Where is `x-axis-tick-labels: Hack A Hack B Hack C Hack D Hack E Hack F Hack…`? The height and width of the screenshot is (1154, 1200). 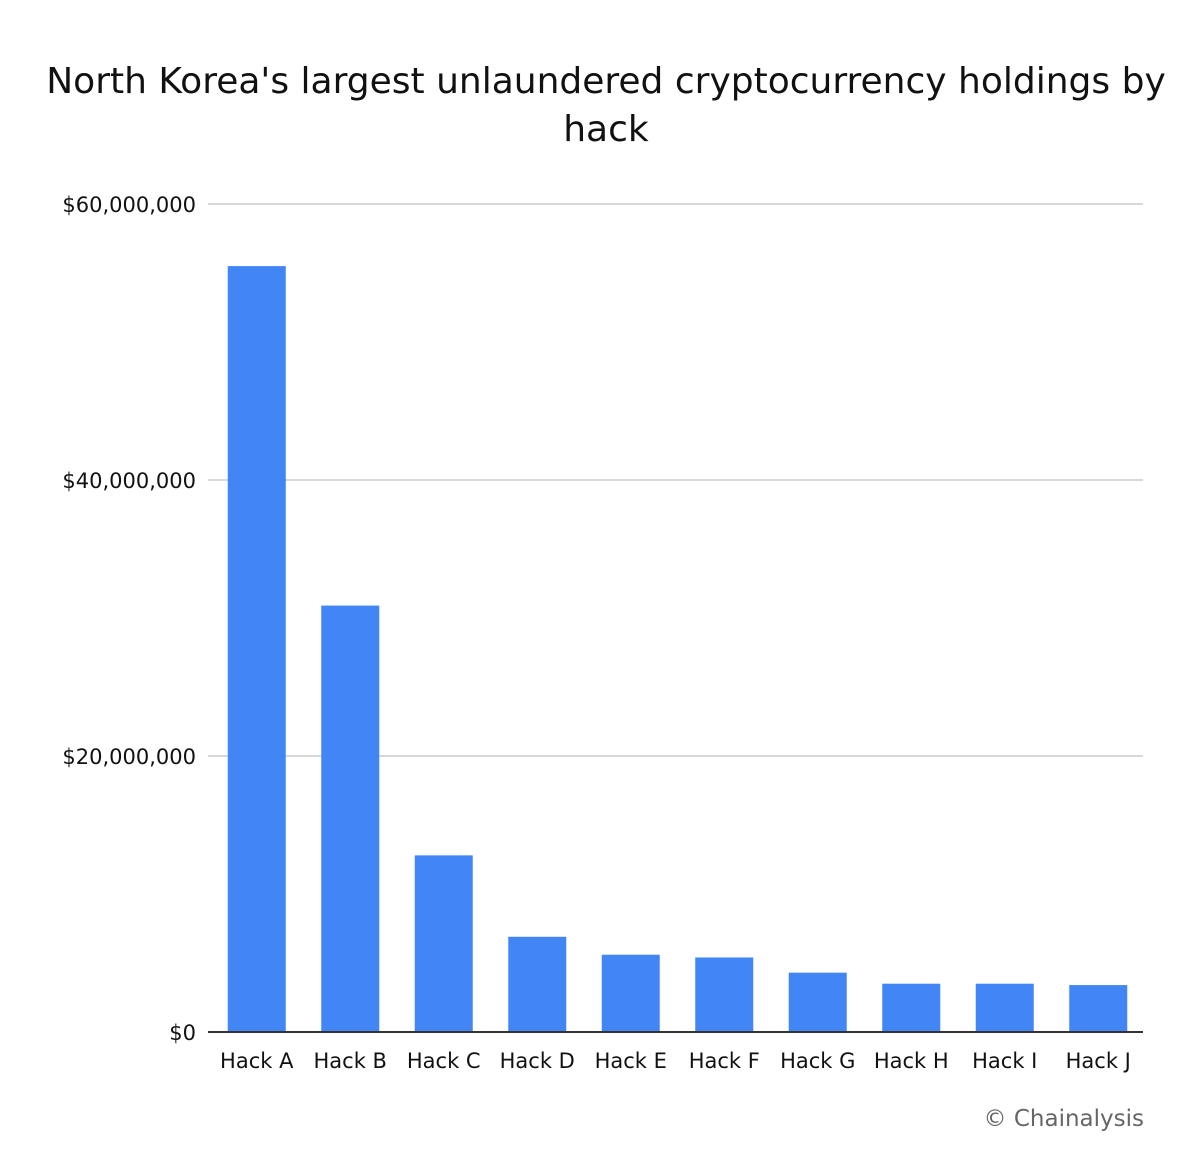
x-axis-tick-labels: Hack A Hack B Hack C Hack D Hack E Hack F Hack… is located at coordinates (675, 1061).